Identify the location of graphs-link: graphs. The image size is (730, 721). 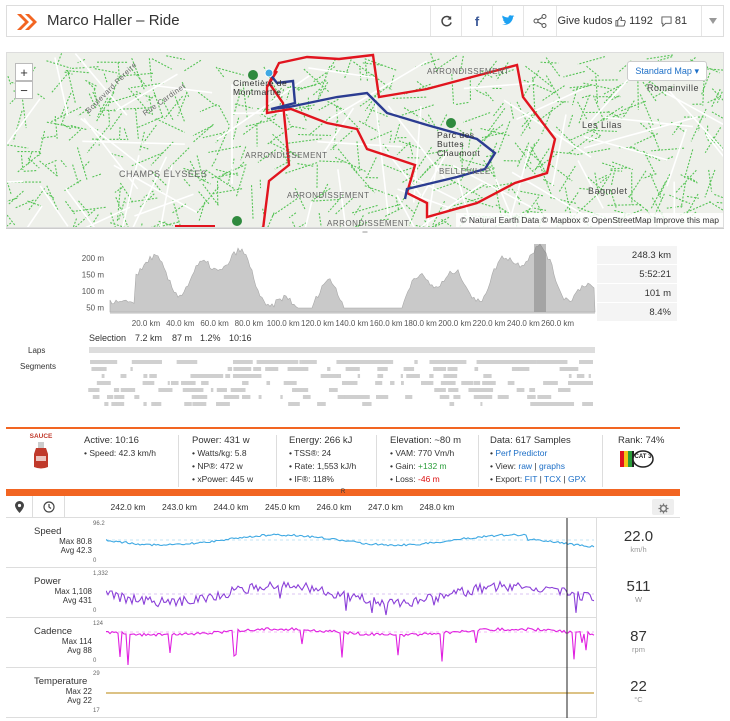
(552, 466).